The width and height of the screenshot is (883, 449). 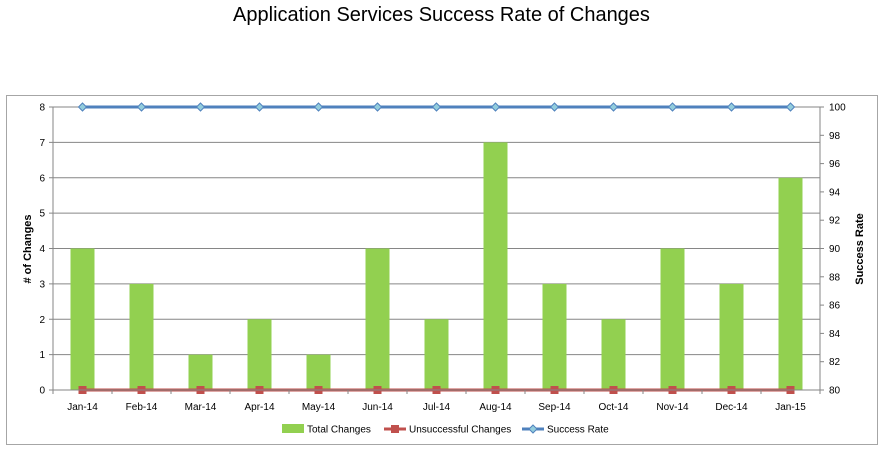 What do you see at coordinates (259, 407) in the screenshot?
I see `x-tick-label: Apr-14` at bounding box center [259, 407].